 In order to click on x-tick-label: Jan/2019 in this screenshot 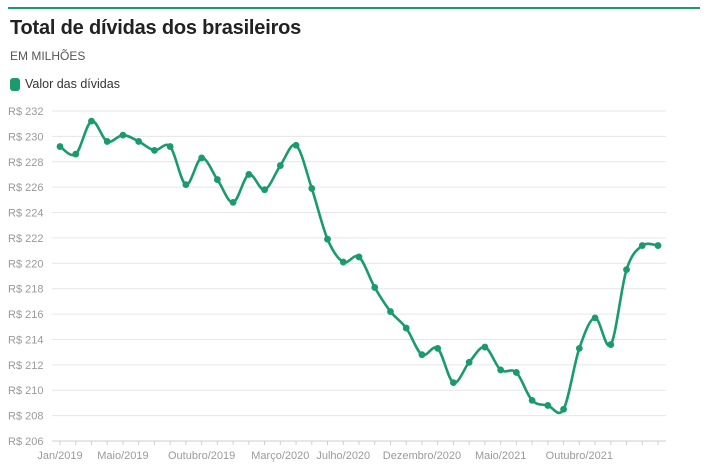, I will do `click(59, 456)`.